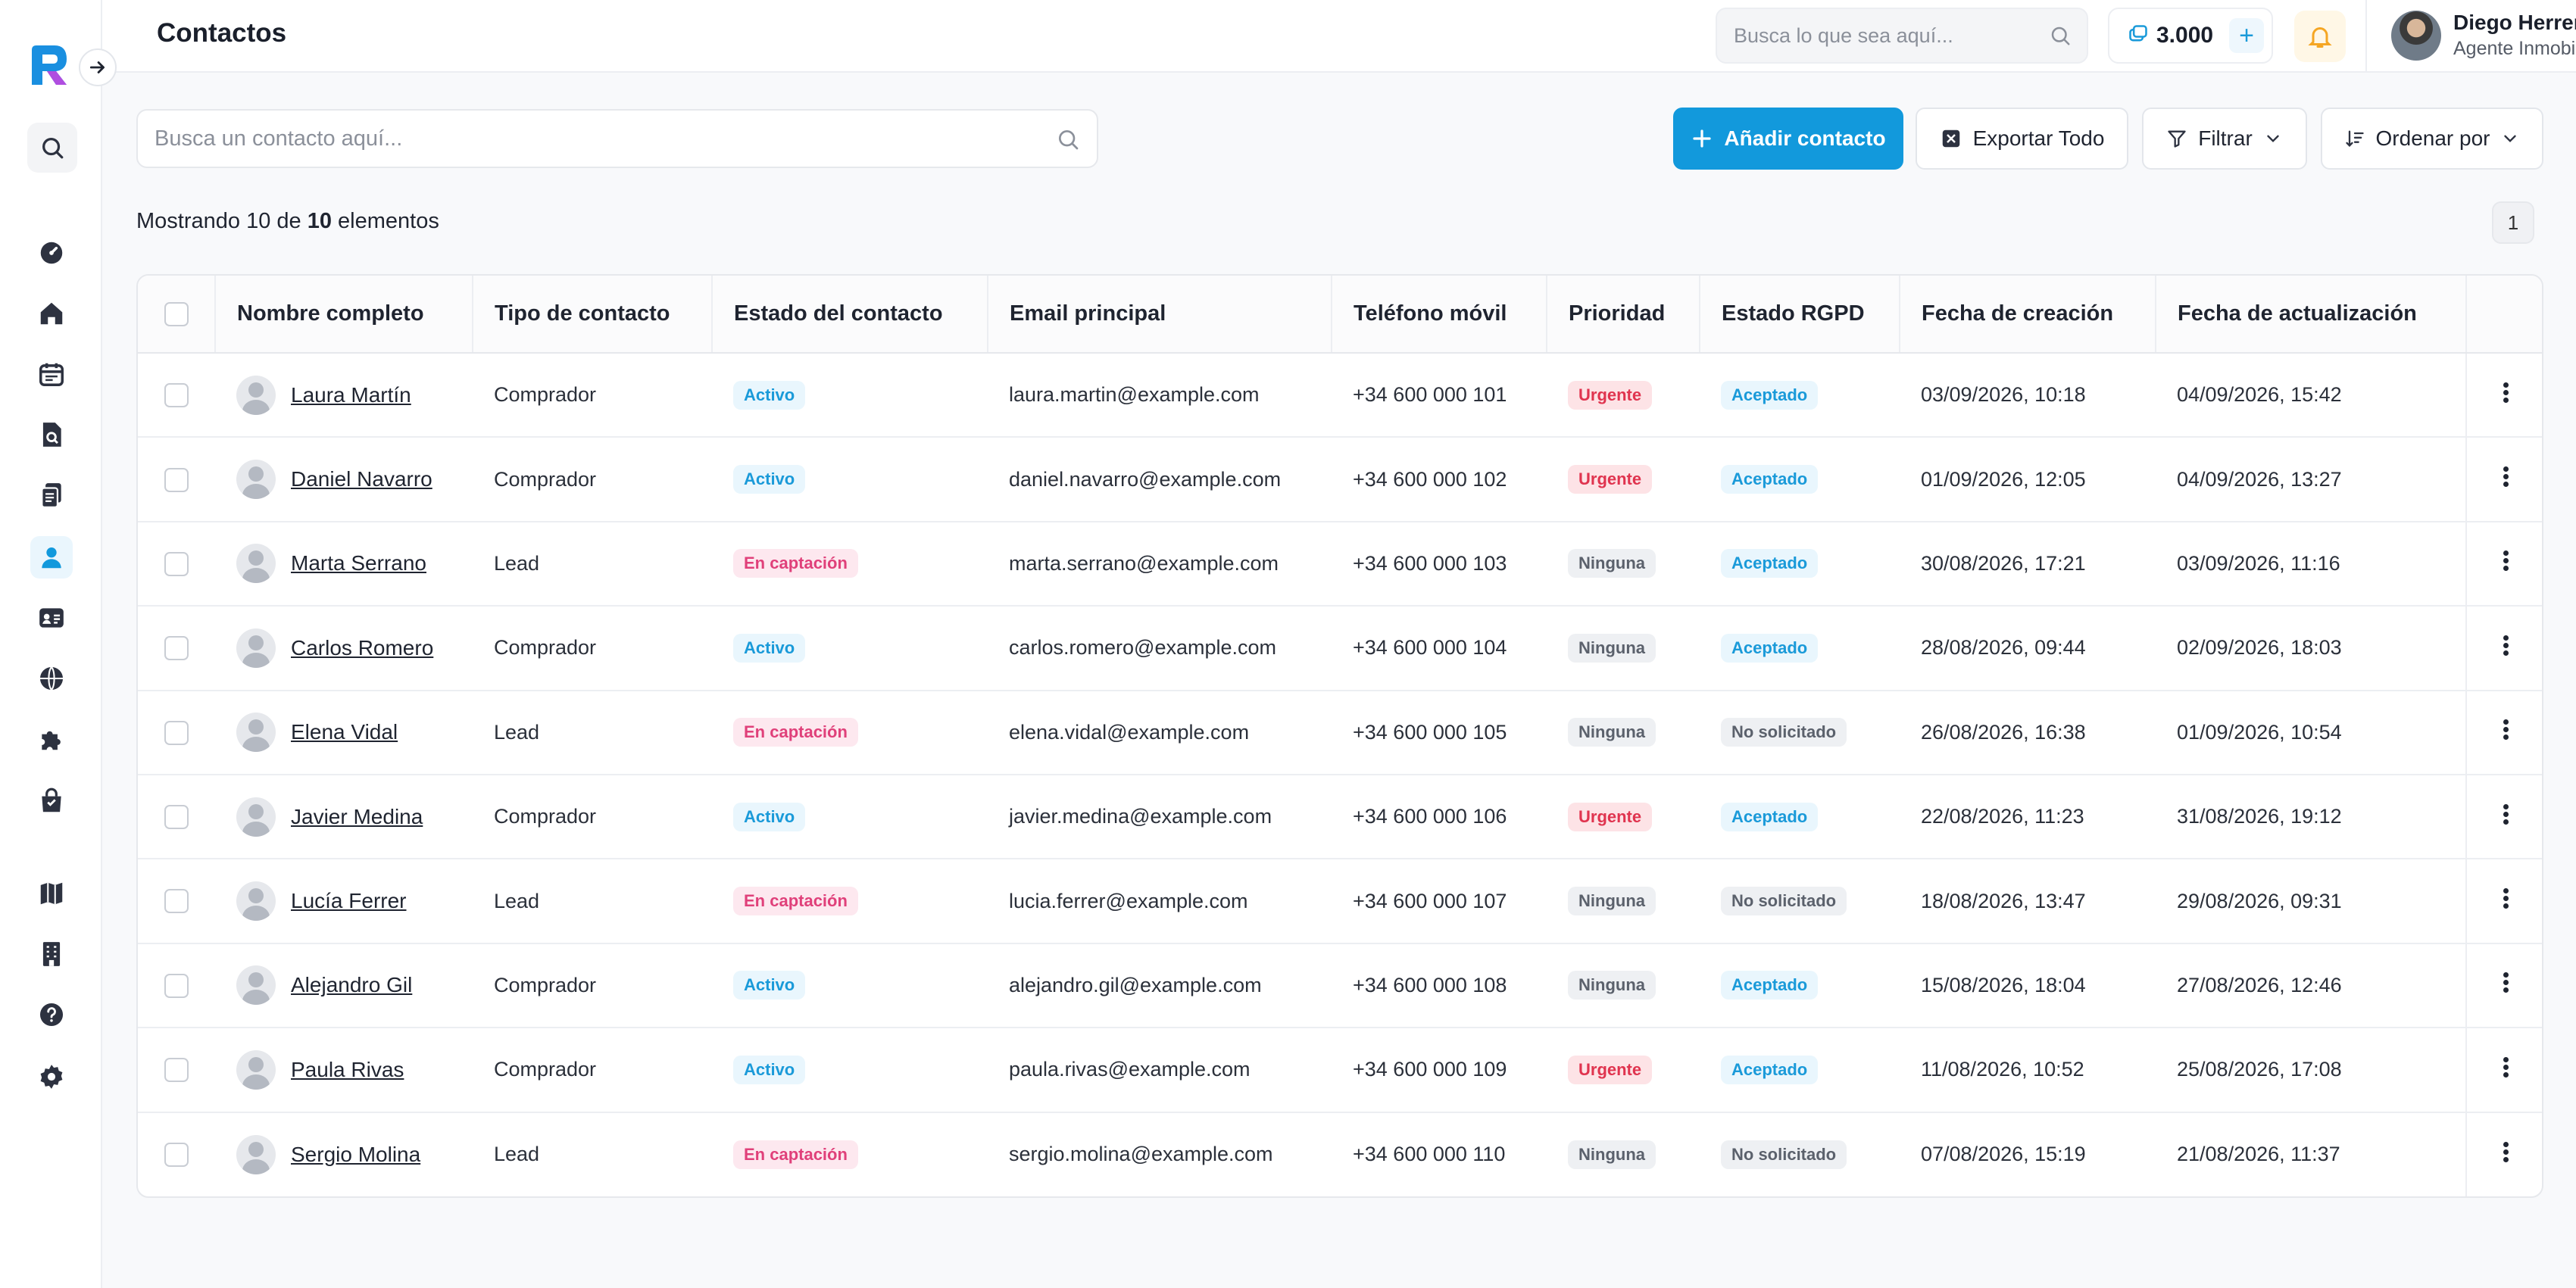  What do you see at coordinates (52, 678) in the screenshot?
I see `sidebar-item-globe` at bounding box center [52, 678].